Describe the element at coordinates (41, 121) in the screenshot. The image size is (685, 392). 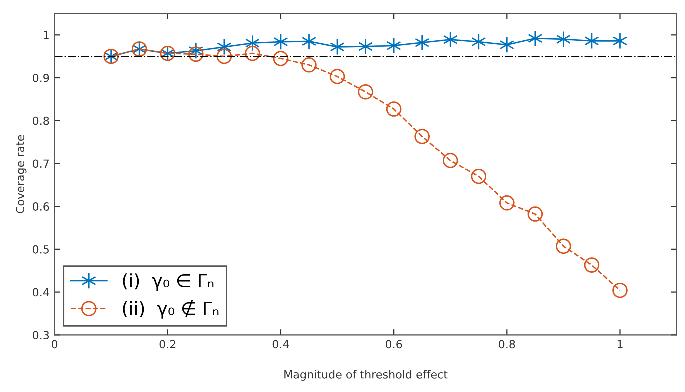
I see `y-tick-label: 0.8` at that location.